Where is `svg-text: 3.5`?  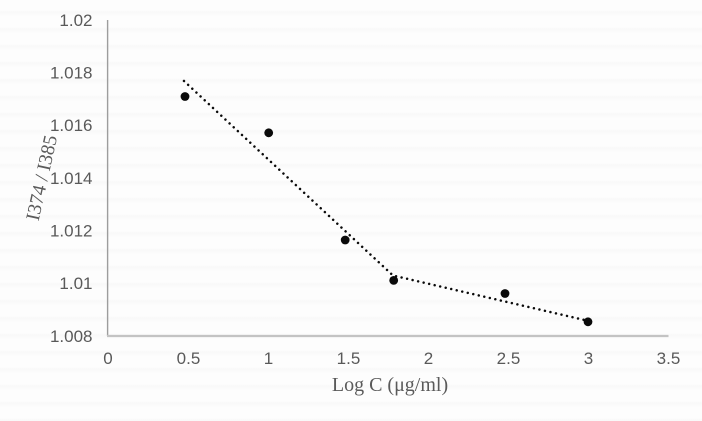 svg-text: 3.5 is located at coordinates (669, 358).